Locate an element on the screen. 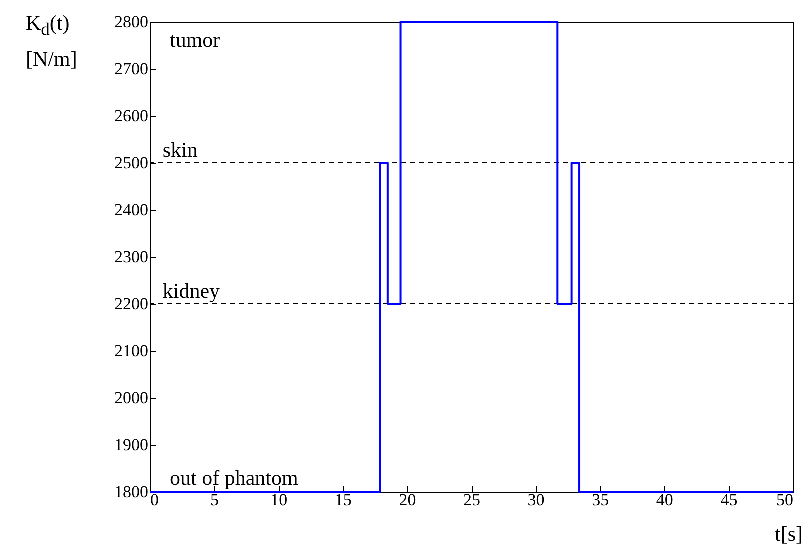  x-tick-label: 35 is located at coordinates (601, 500).